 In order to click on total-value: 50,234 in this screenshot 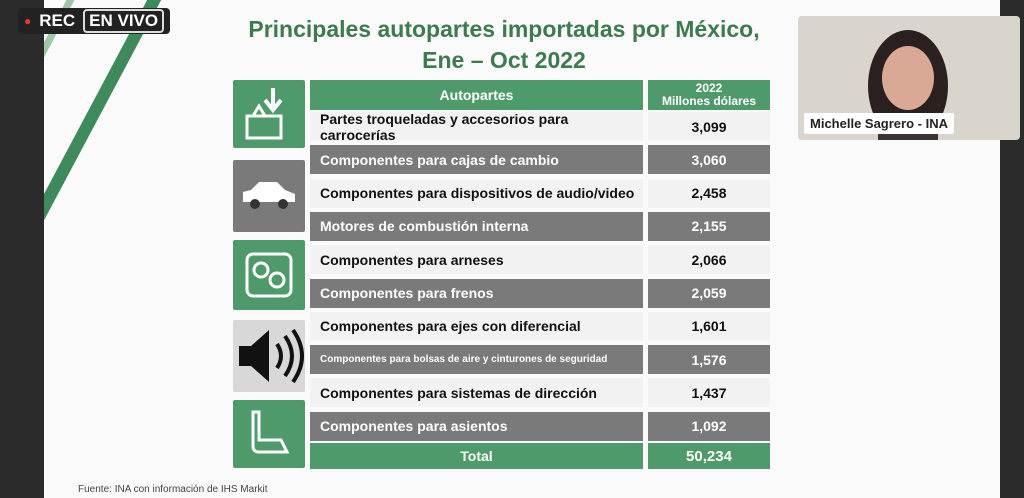, I will do `click(709, 456)`.